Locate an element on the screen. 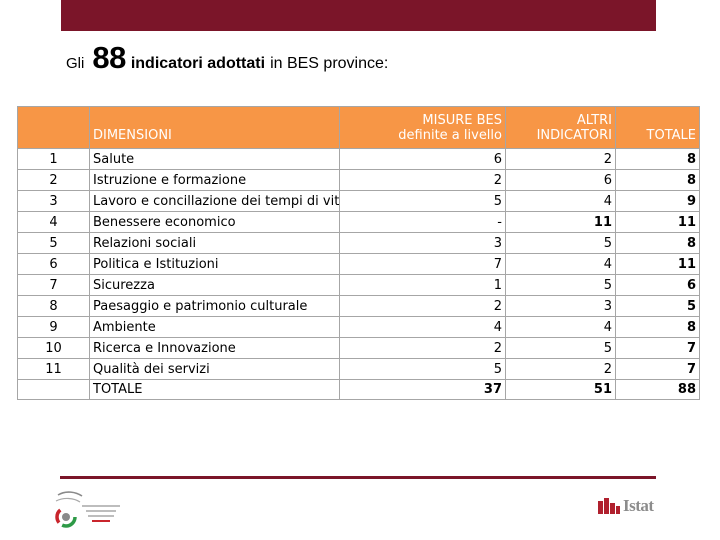 This screenshot has width=720, height=540. table-row: 9 Ambiente 4 4 8 is located at coordinates (358, 327).